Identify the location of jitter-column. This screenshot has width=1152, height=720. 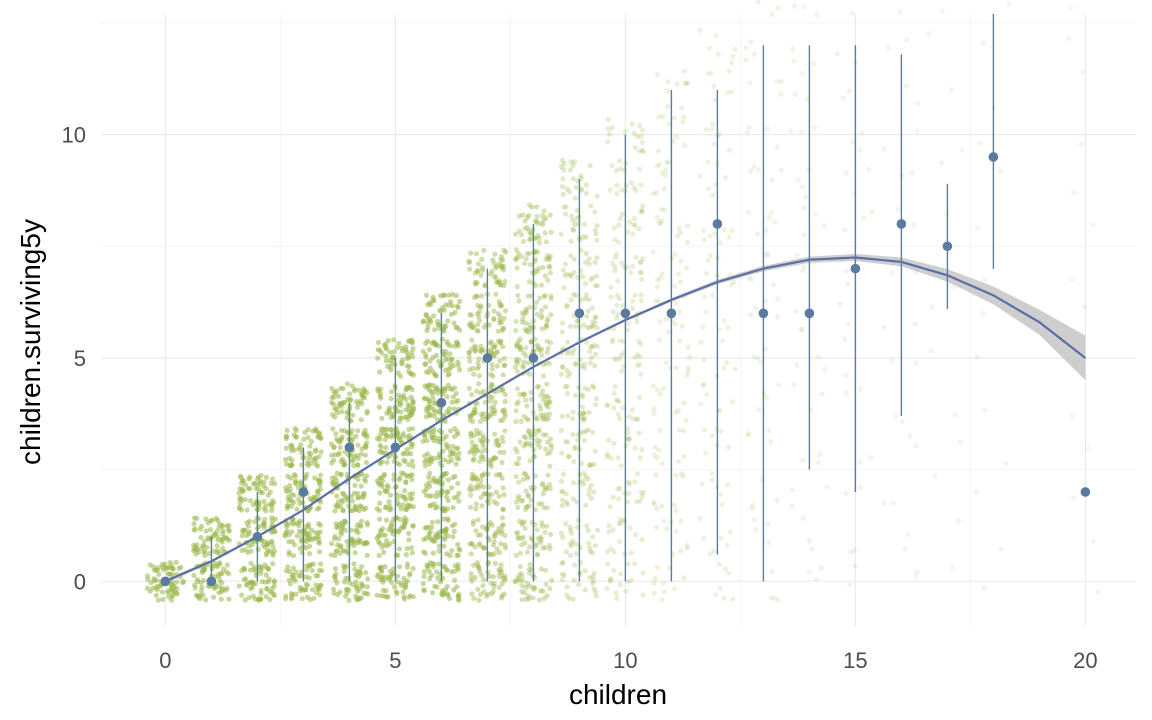
(303, 514).